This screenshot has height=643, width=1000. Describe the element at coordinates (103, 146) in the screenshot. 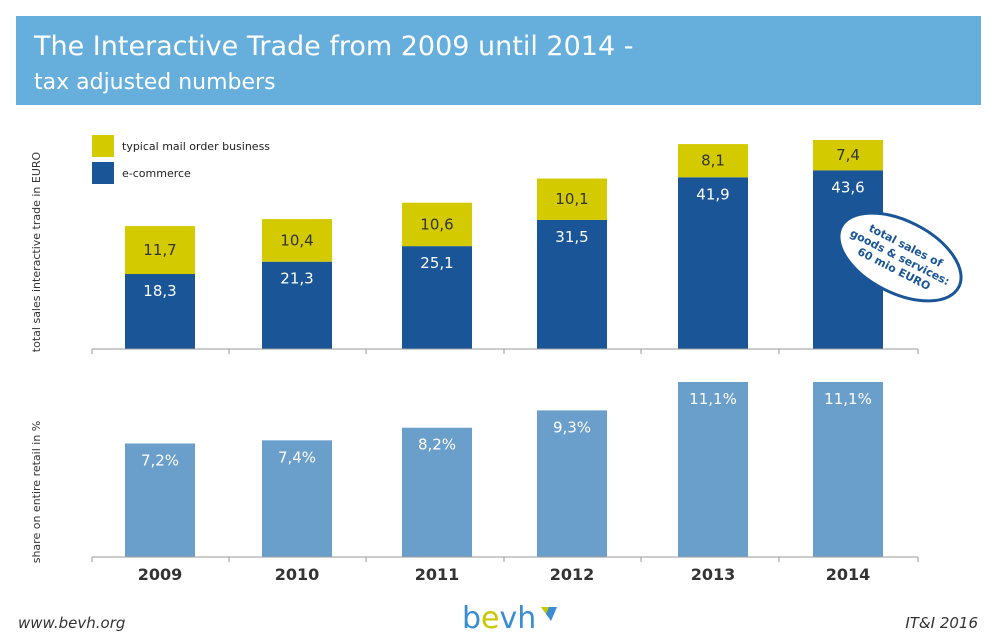

I see `legend-swatch-mail-order` at that location.